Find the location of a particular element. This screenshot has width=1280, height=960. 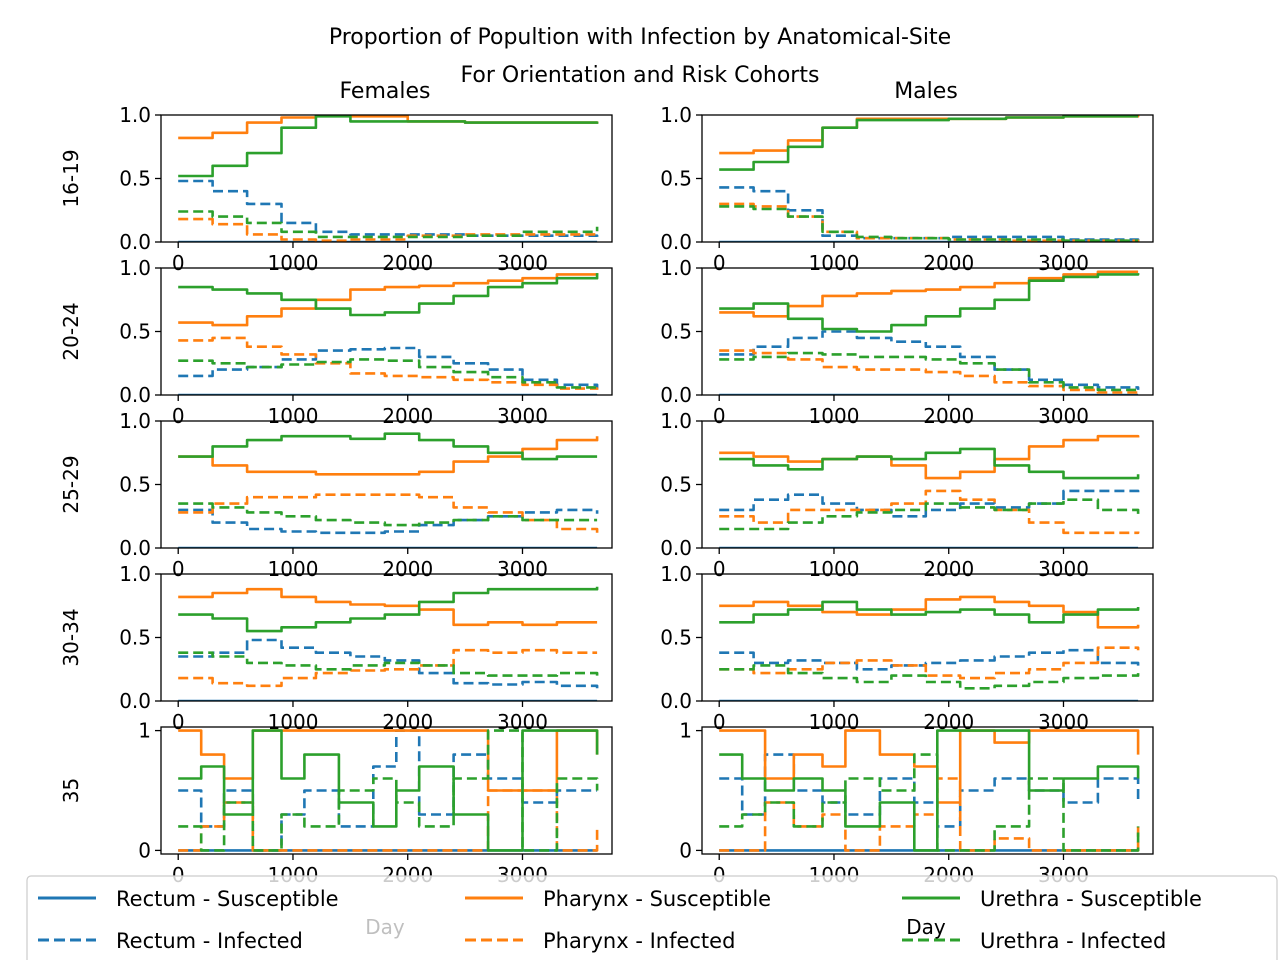

row-label-35: 35 is located at coordinates (71, 790).